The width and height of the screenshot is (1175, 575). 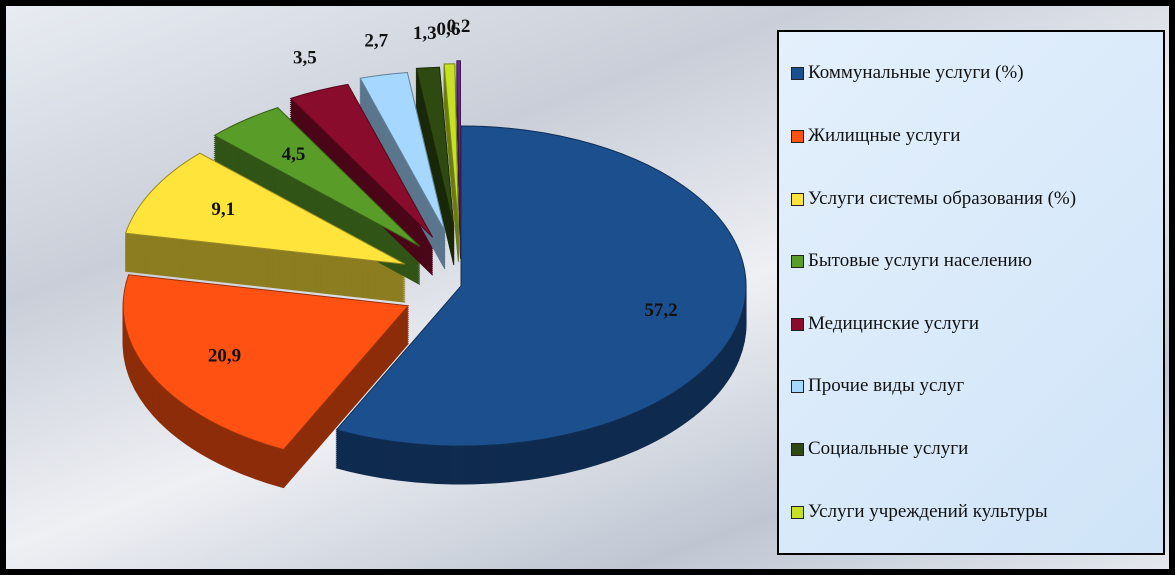 I want to click on data-label: 20,9, so click(x=224, y=355).